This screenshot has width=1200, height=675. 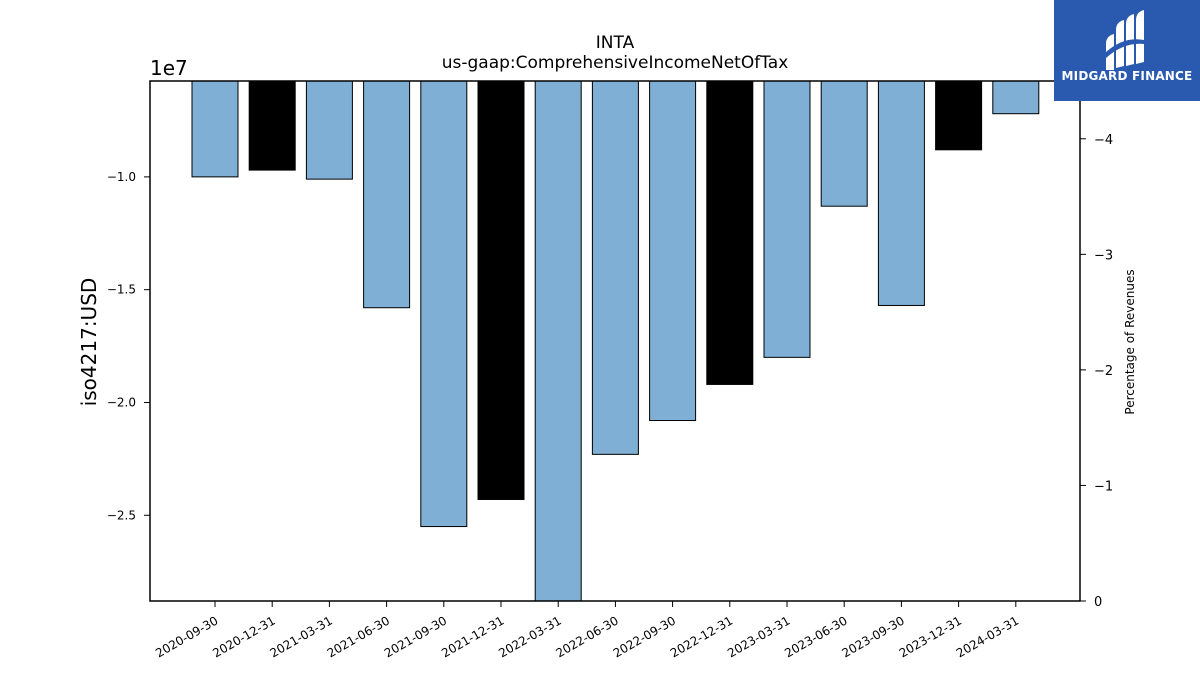 I want to click on x-tick-label: 2022-09-30, so click(x=644, y=636).